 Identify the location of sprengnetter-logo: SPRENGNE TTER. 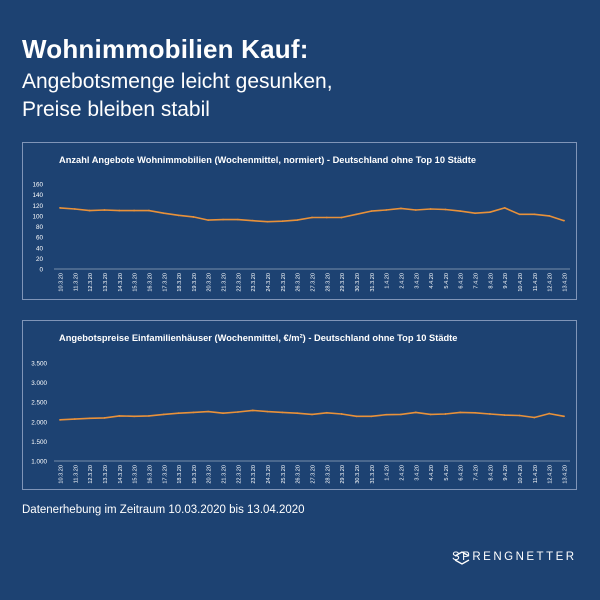
(514, 558).